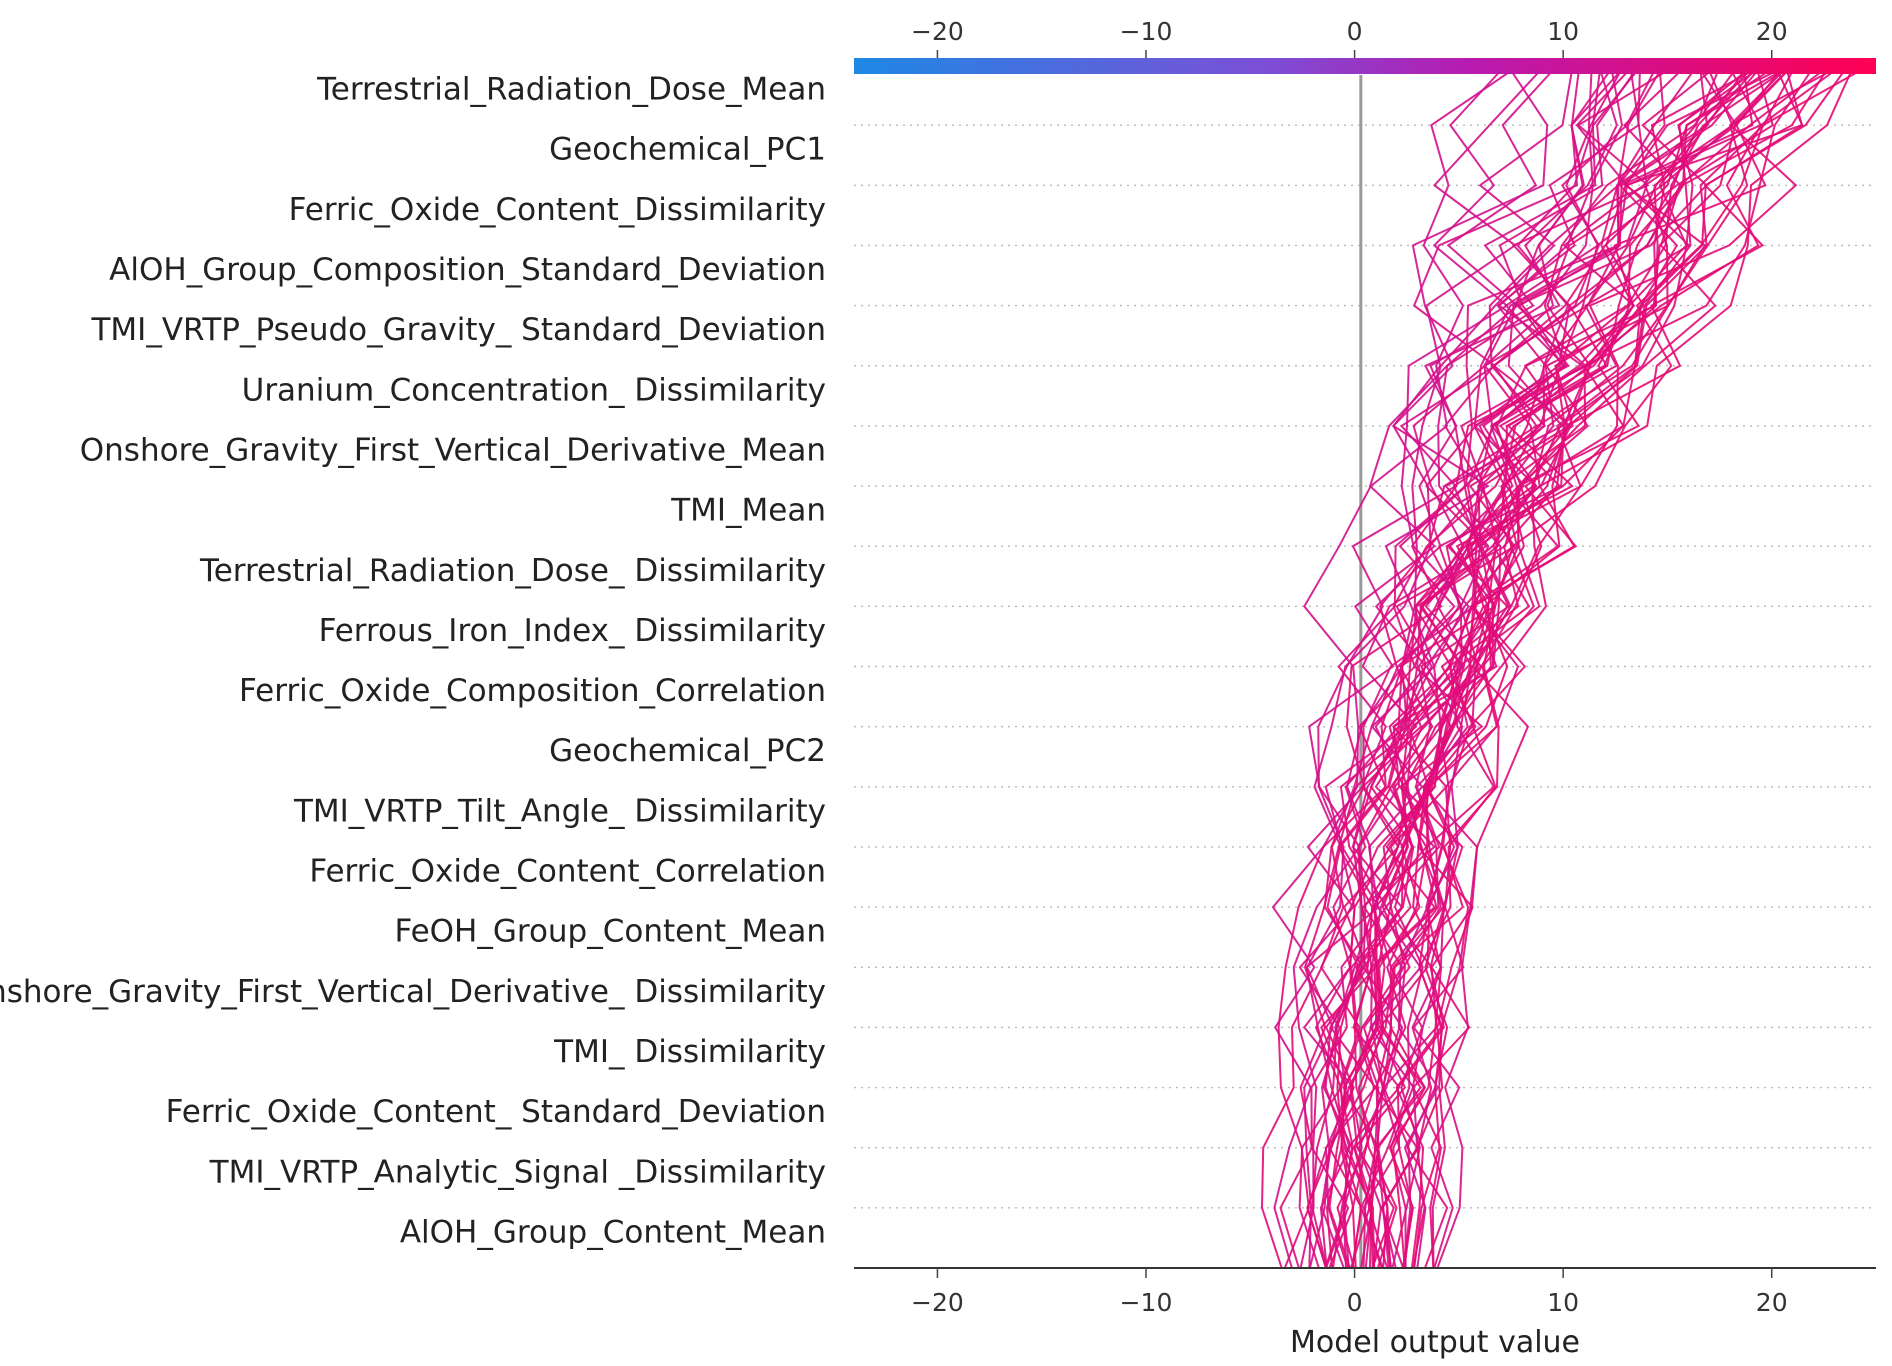 The width and height of the screenshot is (1892, 1366). I want to click on feature-label: TMI_Mean, so click(748, 511).